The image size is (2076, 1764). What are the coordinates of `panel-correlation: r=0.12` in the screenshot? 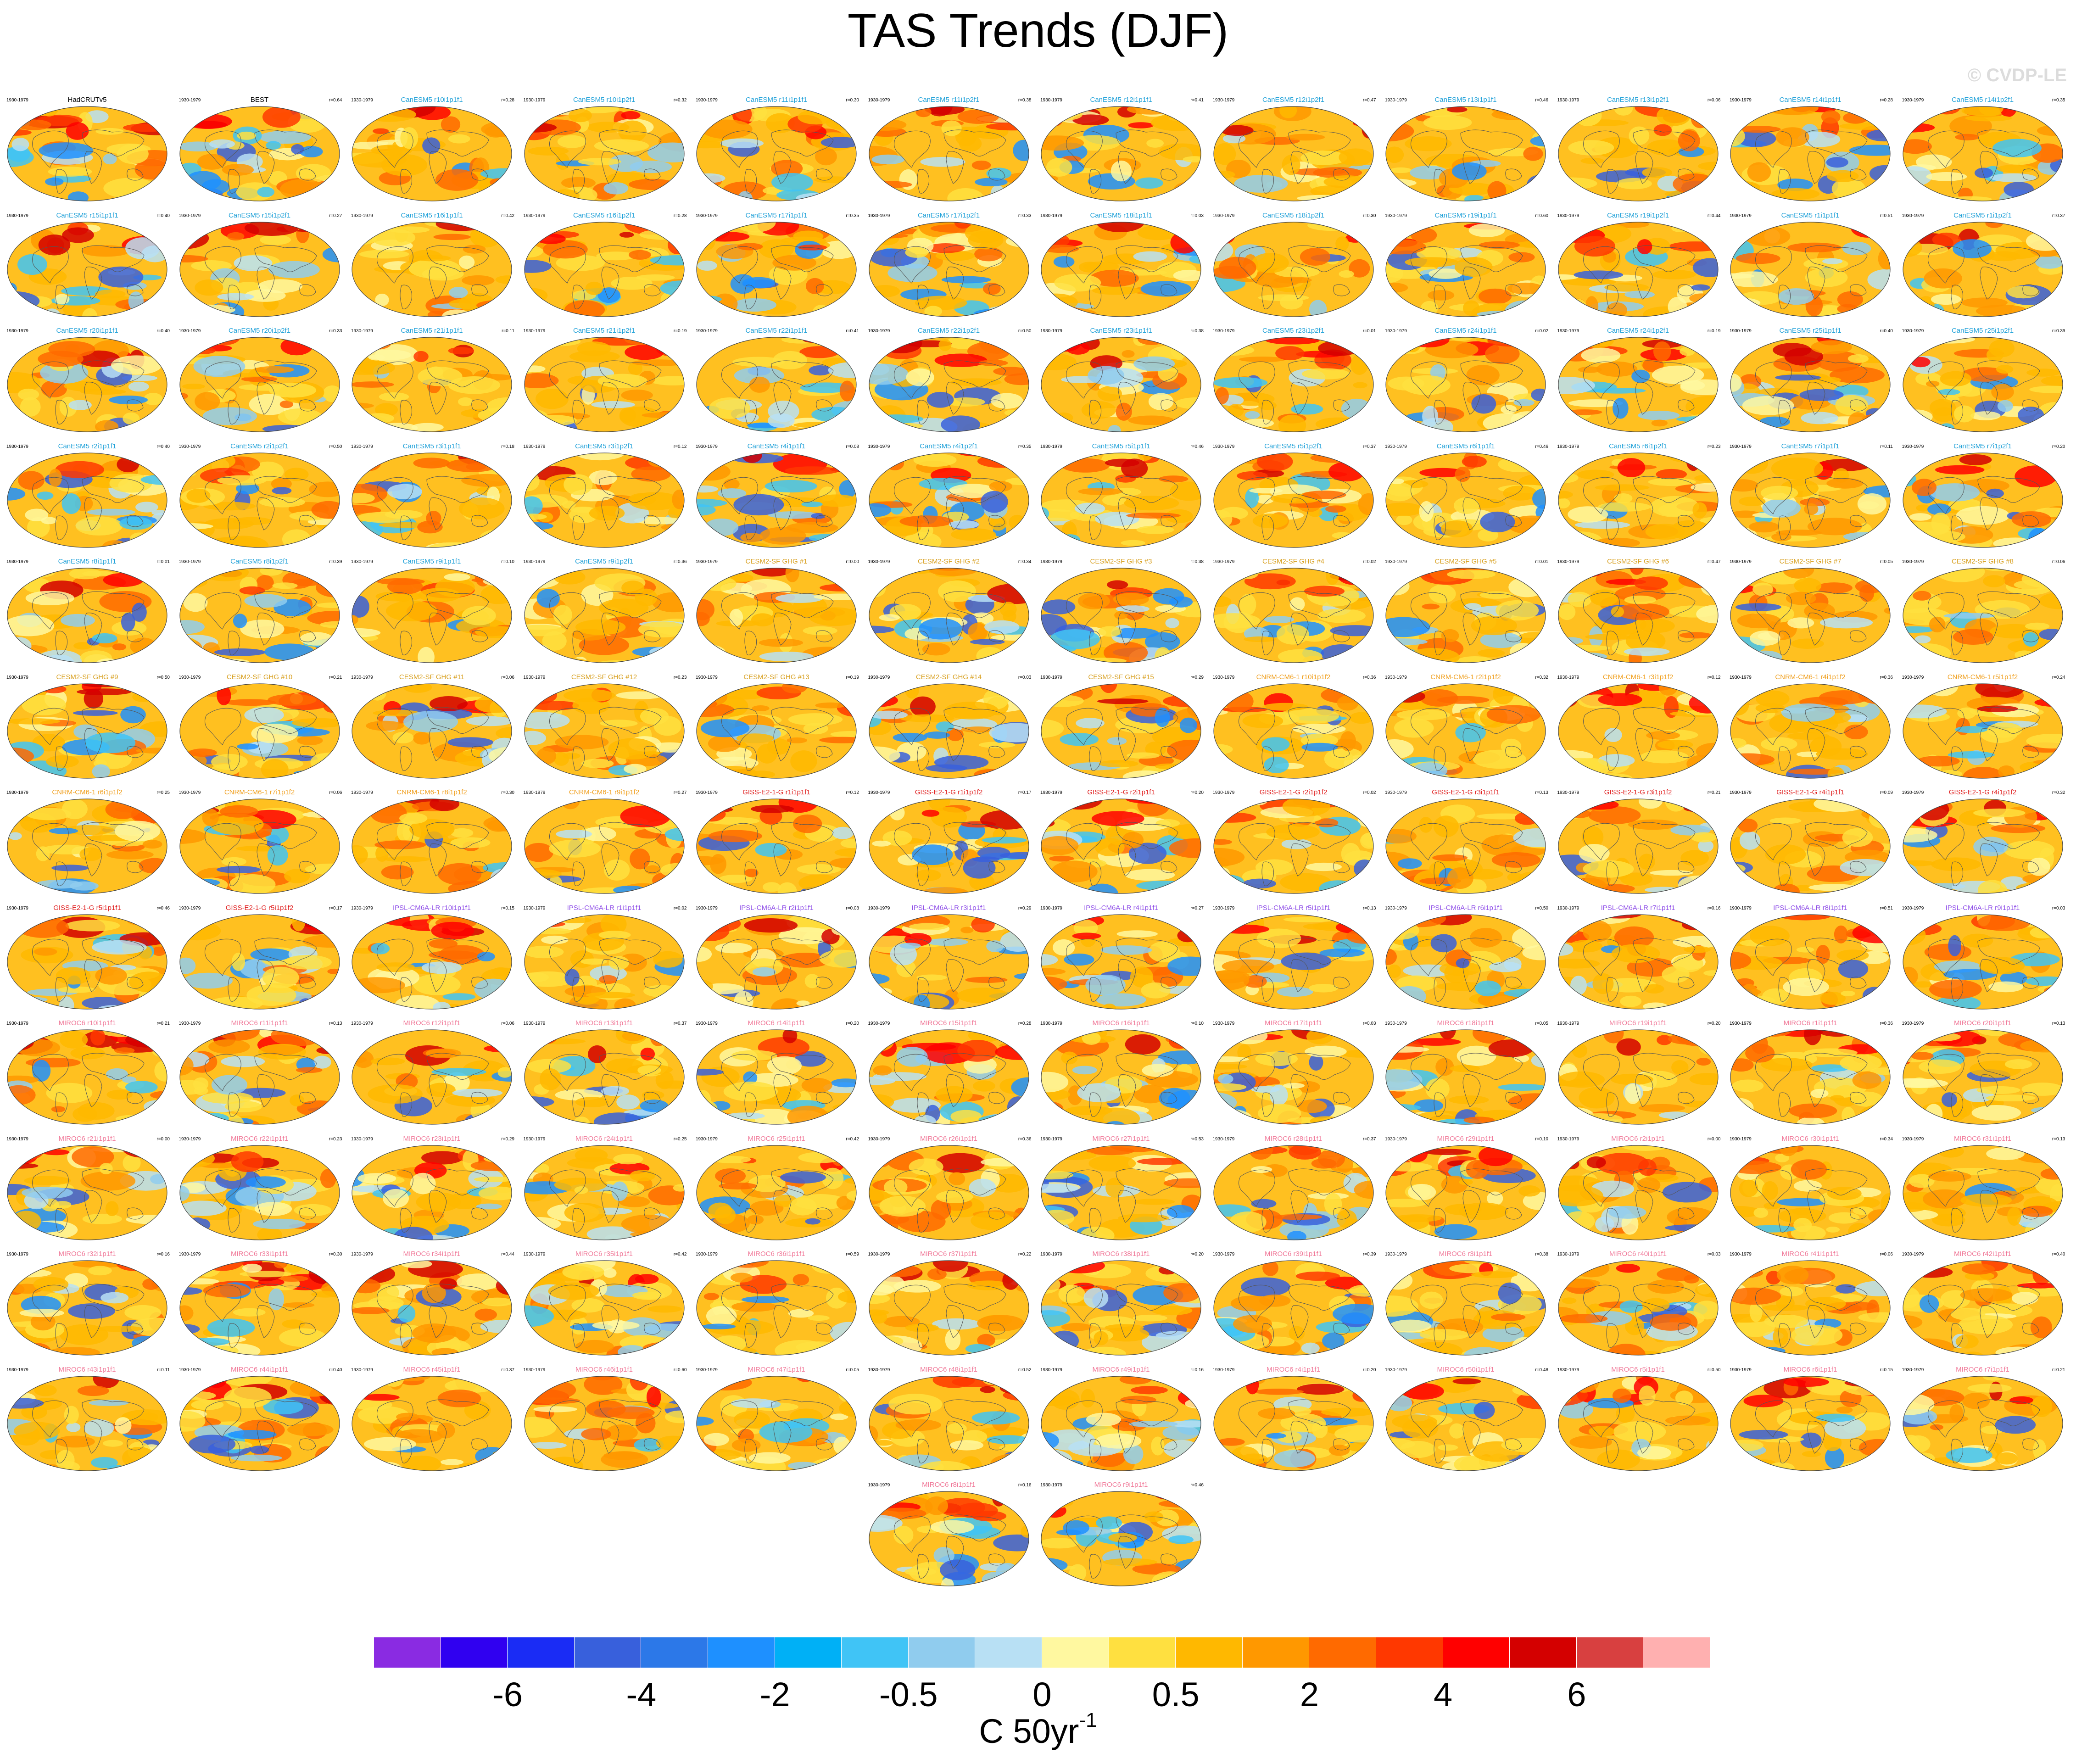 It's located at (852, 792).